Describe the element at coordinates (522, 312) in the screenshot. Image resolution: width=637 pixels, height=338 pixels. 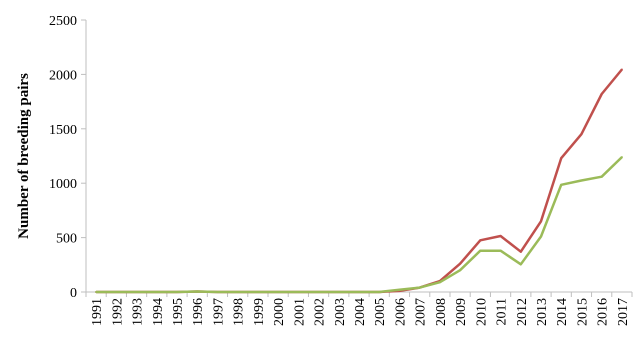
I see `x-tick-label: 2012` at that location.